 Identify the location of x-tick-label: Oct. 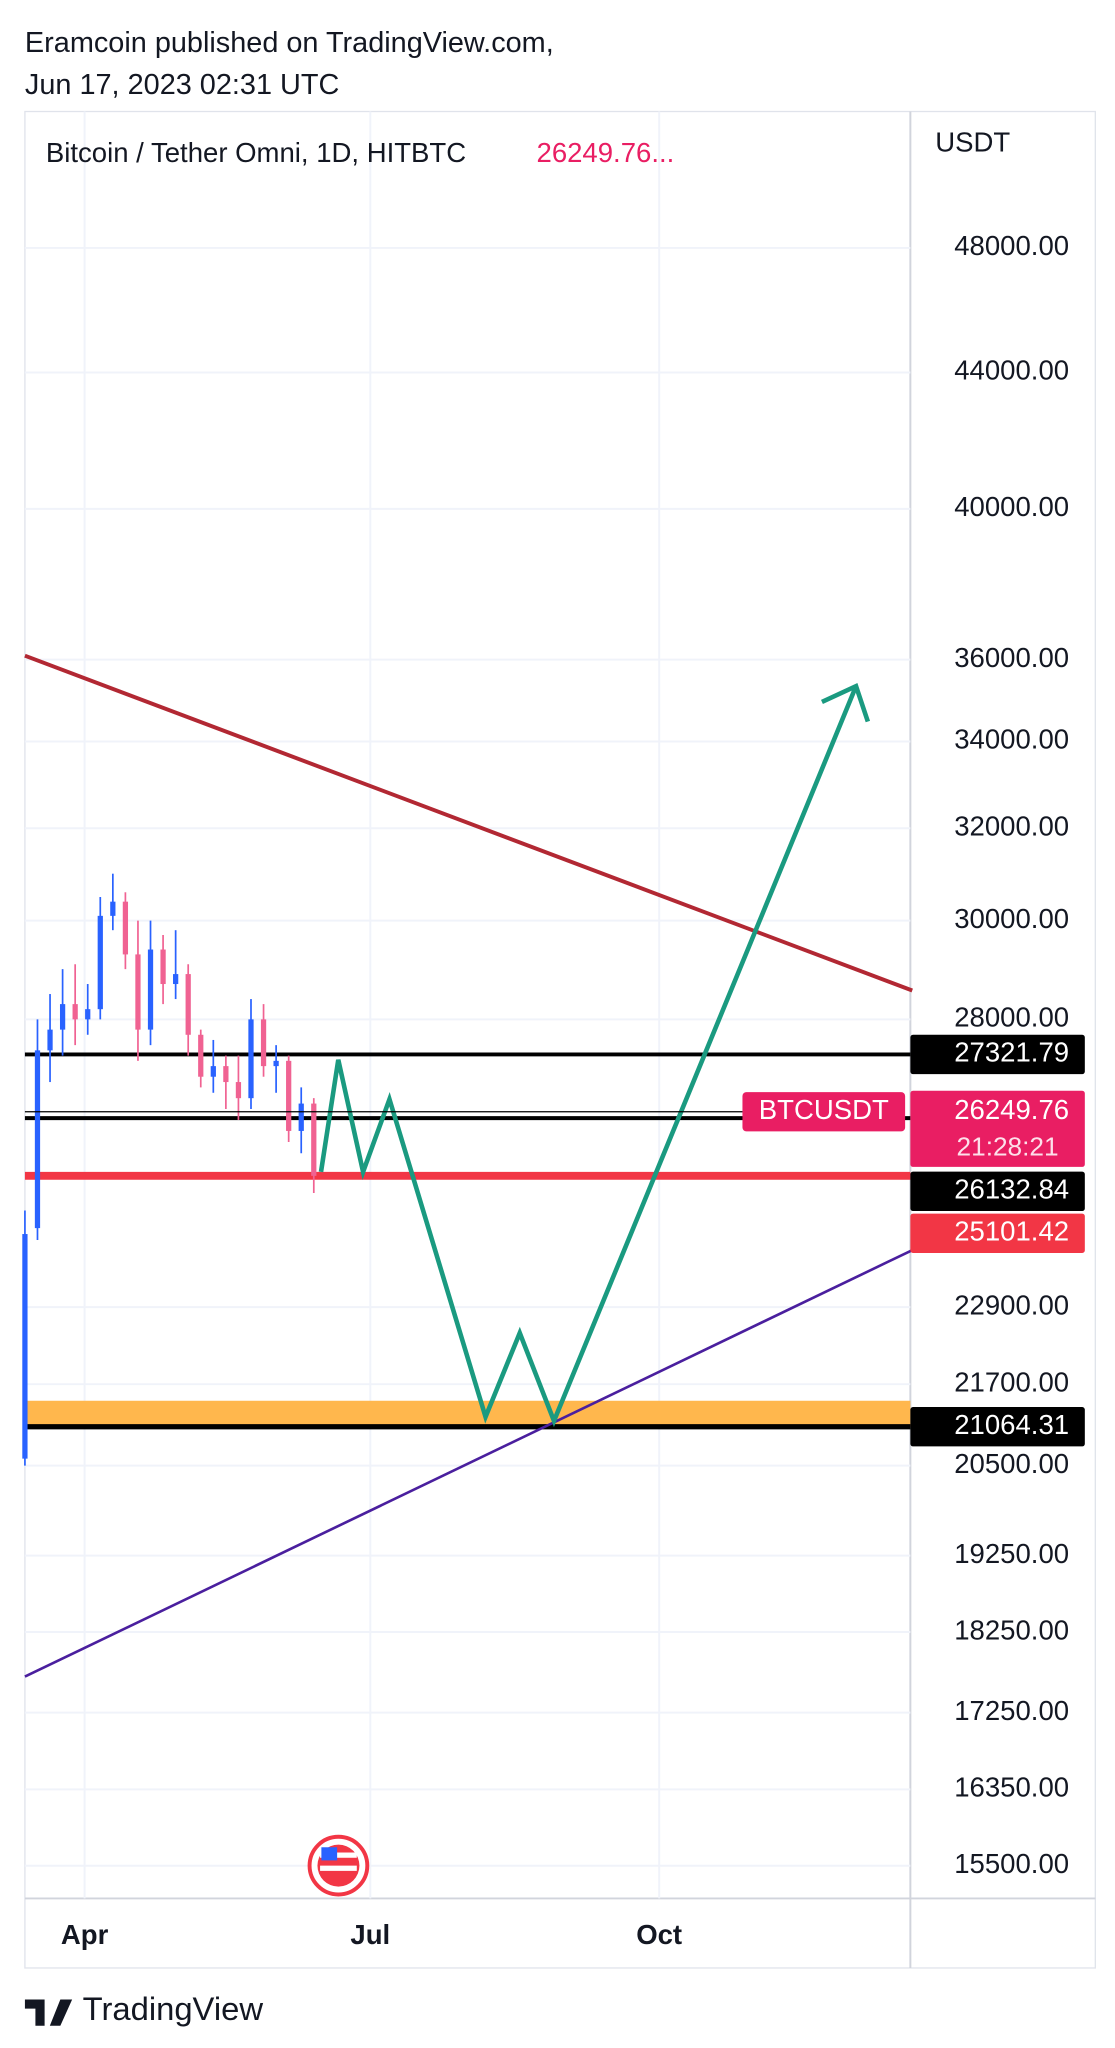
(659, 1934).